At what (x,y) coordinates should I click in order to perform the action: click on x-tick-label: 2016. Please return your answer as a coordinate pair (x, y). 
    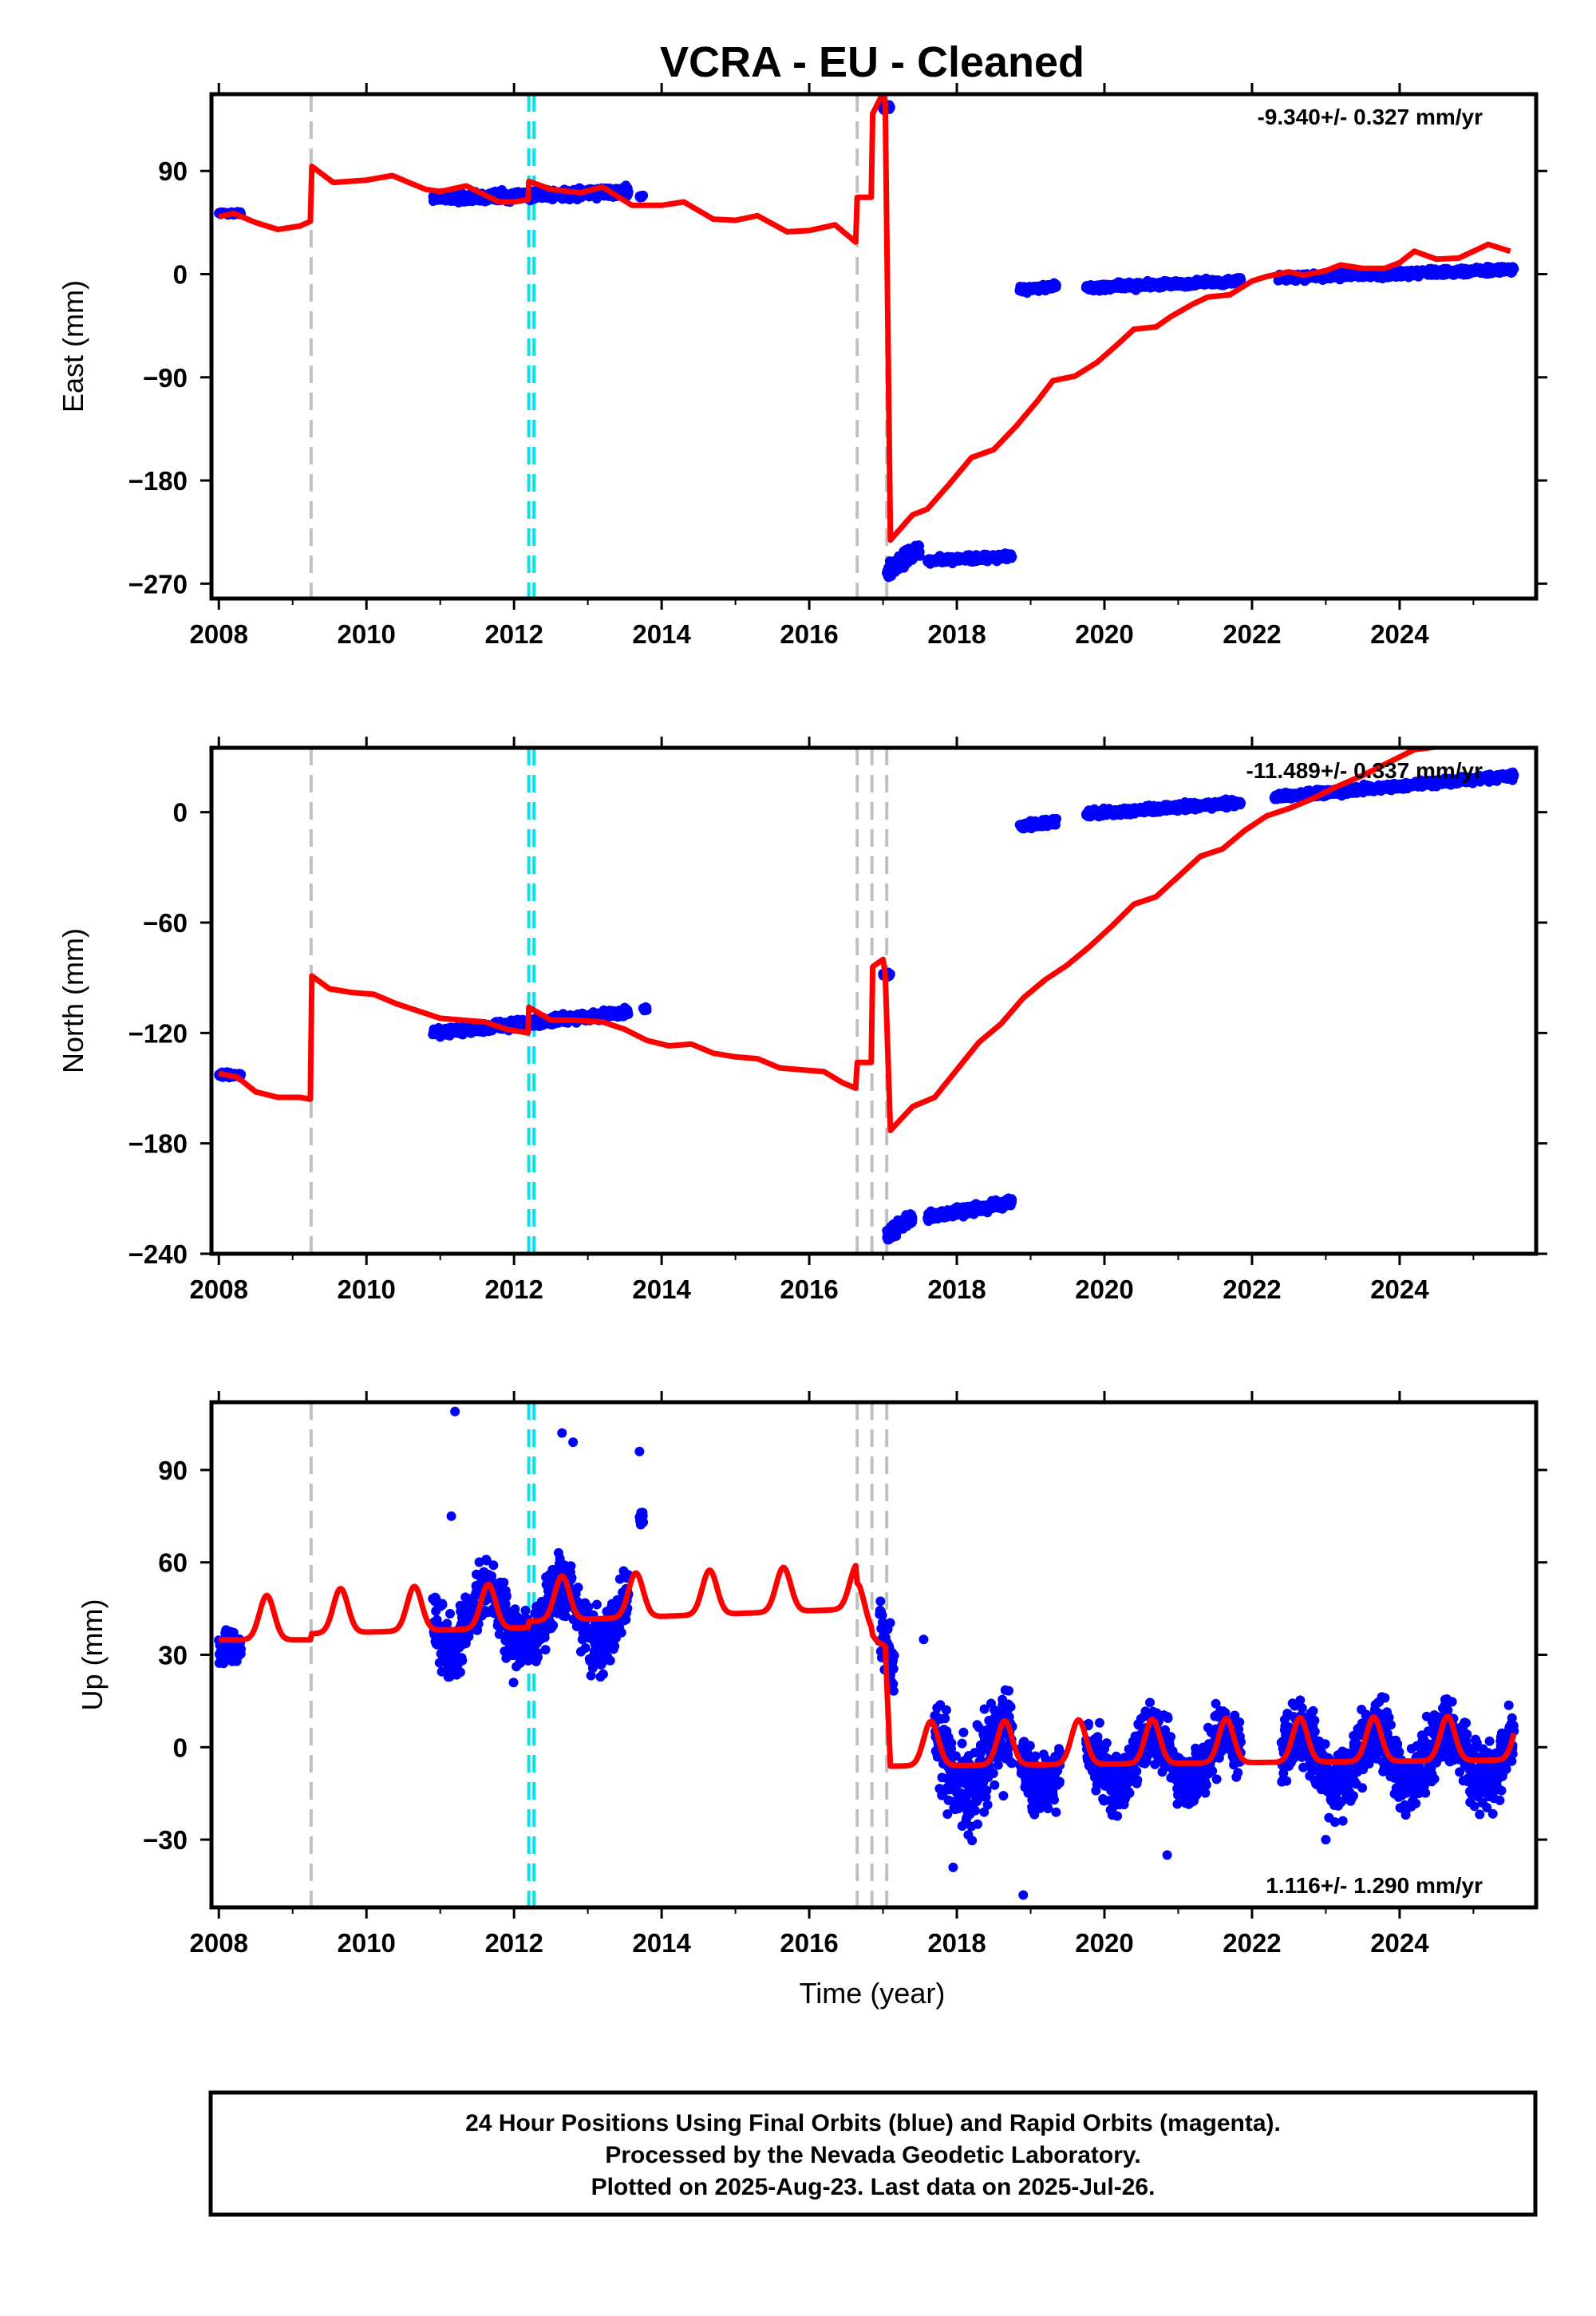
    Looking at the image, I should click on (809, 634).